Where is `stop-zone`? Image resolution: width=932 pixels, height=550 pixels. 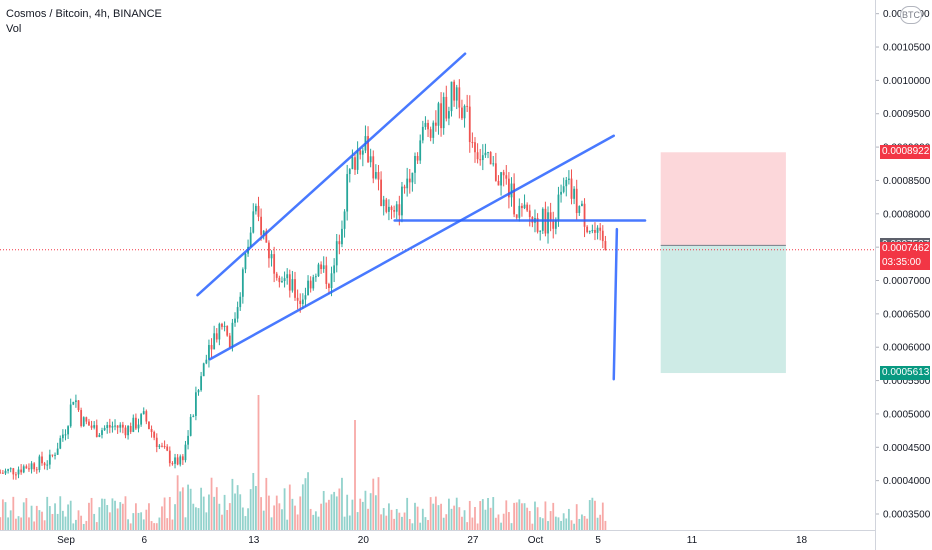
stop-zone is located at coordinates (723, 199).